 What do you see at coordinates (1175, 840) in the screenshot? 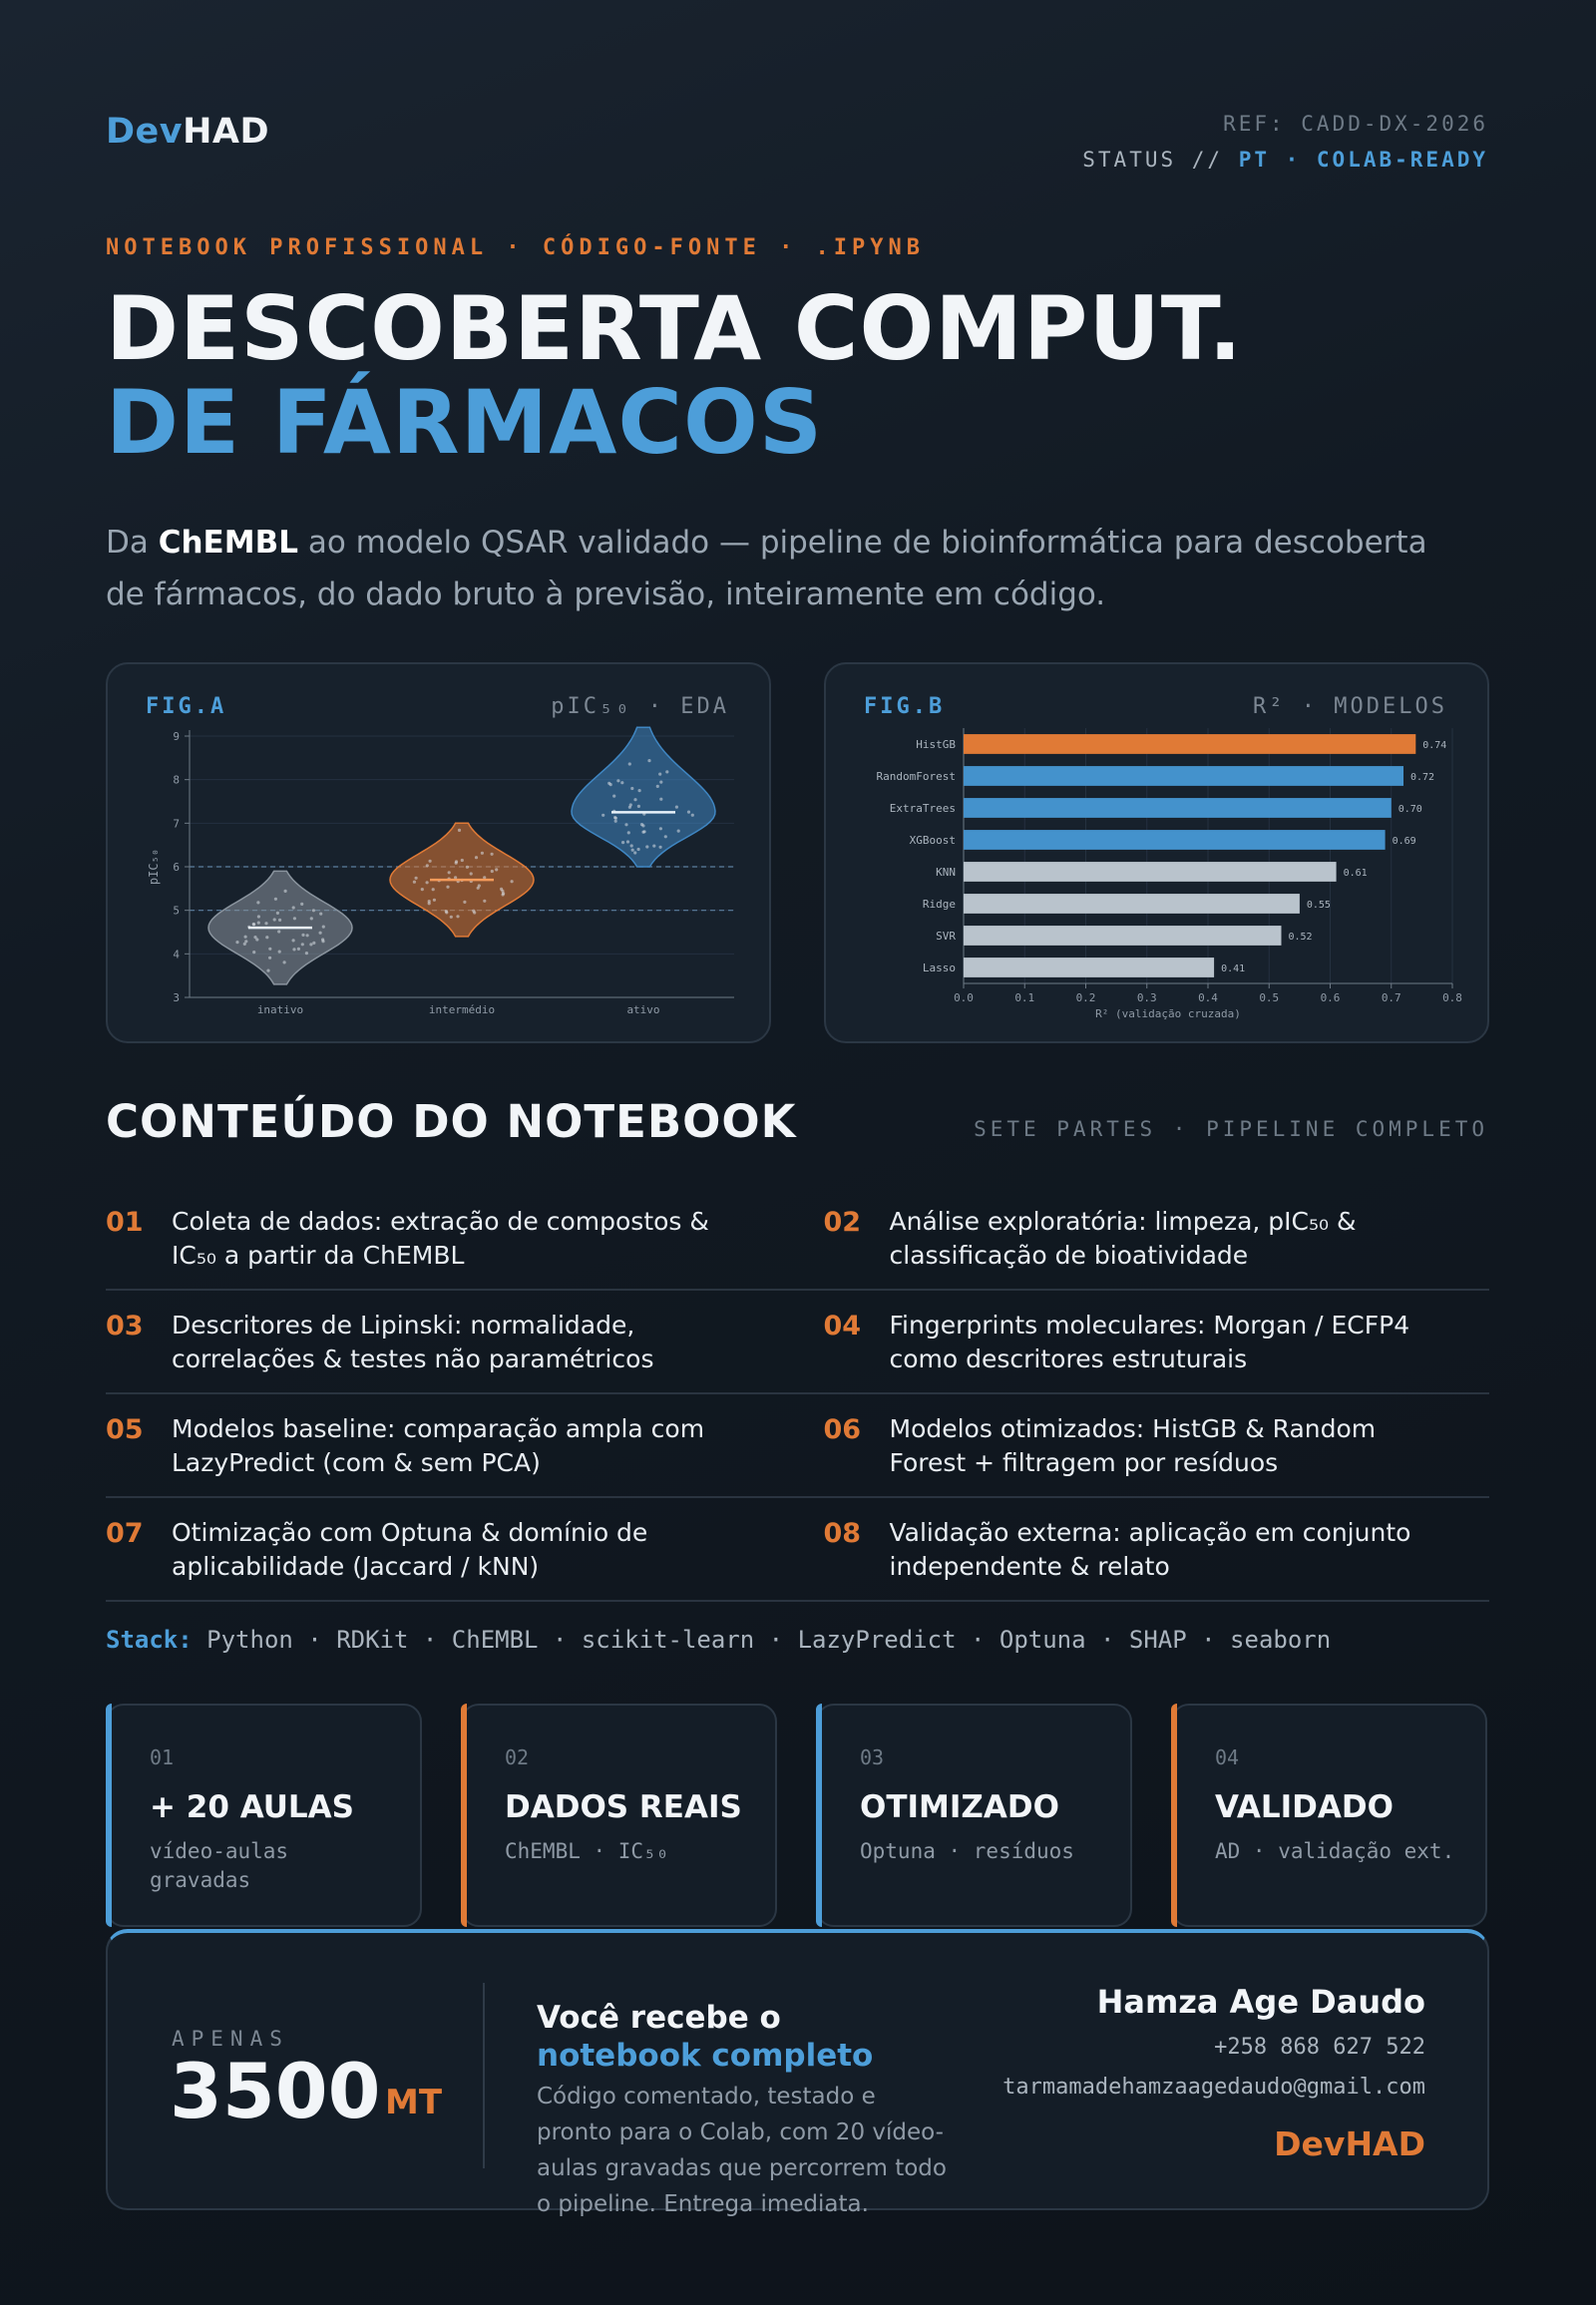
I see `bar-XGBoost` at bounding box center [1175, 840].